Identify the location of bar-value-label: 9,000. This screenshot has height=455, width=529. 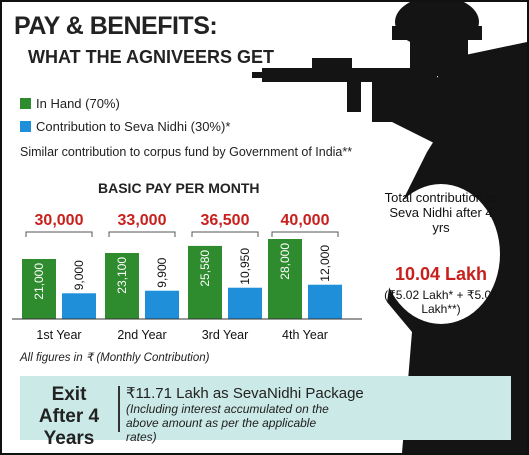
(79, 275).